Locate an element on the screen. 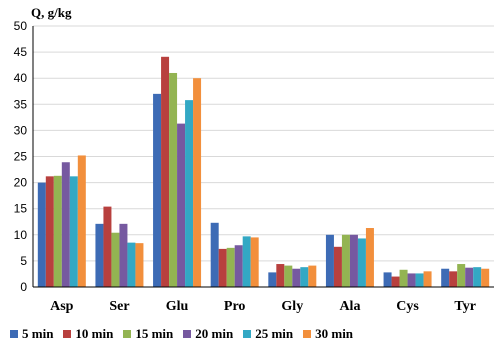 This screenshot has width=501, height=344. bar-tyr-5-min is located at coordinates (445, 277).